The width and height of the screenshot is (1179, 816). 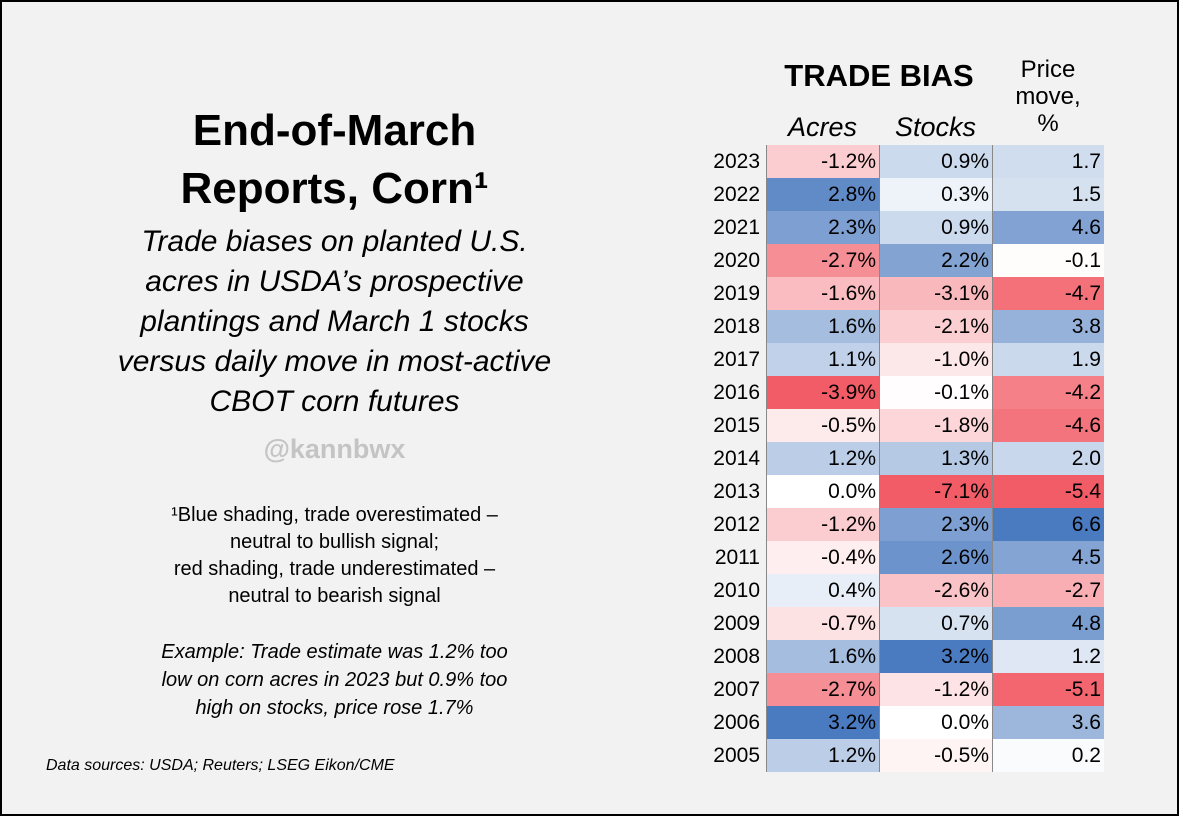 What do you see at coordinates (736, 656) in the screenshot?
I see `year-label: 2008` at bounding box center [736, 656].